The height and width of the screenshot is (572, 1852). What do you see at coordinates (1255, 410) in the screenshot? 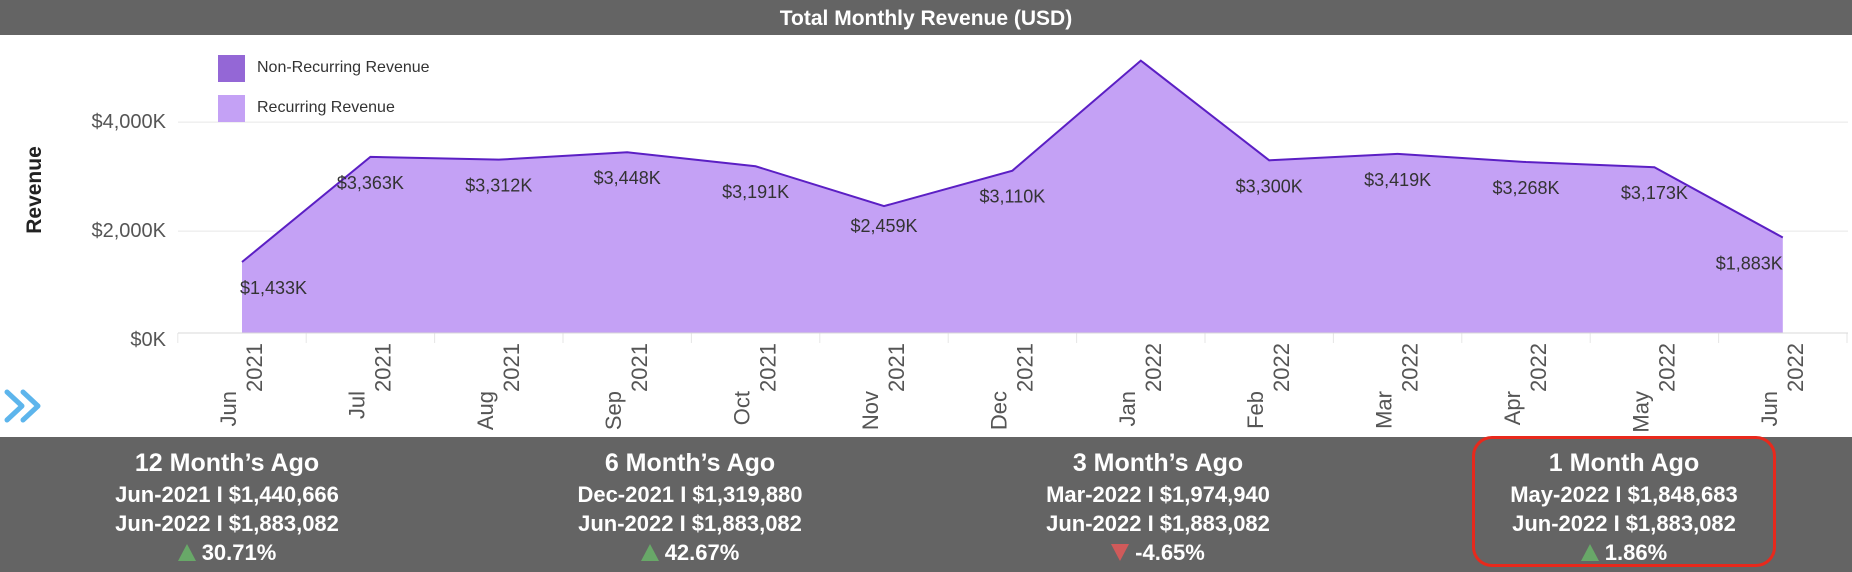
I see `x-tick-month: Feb` at bounding box center [1255, 410].